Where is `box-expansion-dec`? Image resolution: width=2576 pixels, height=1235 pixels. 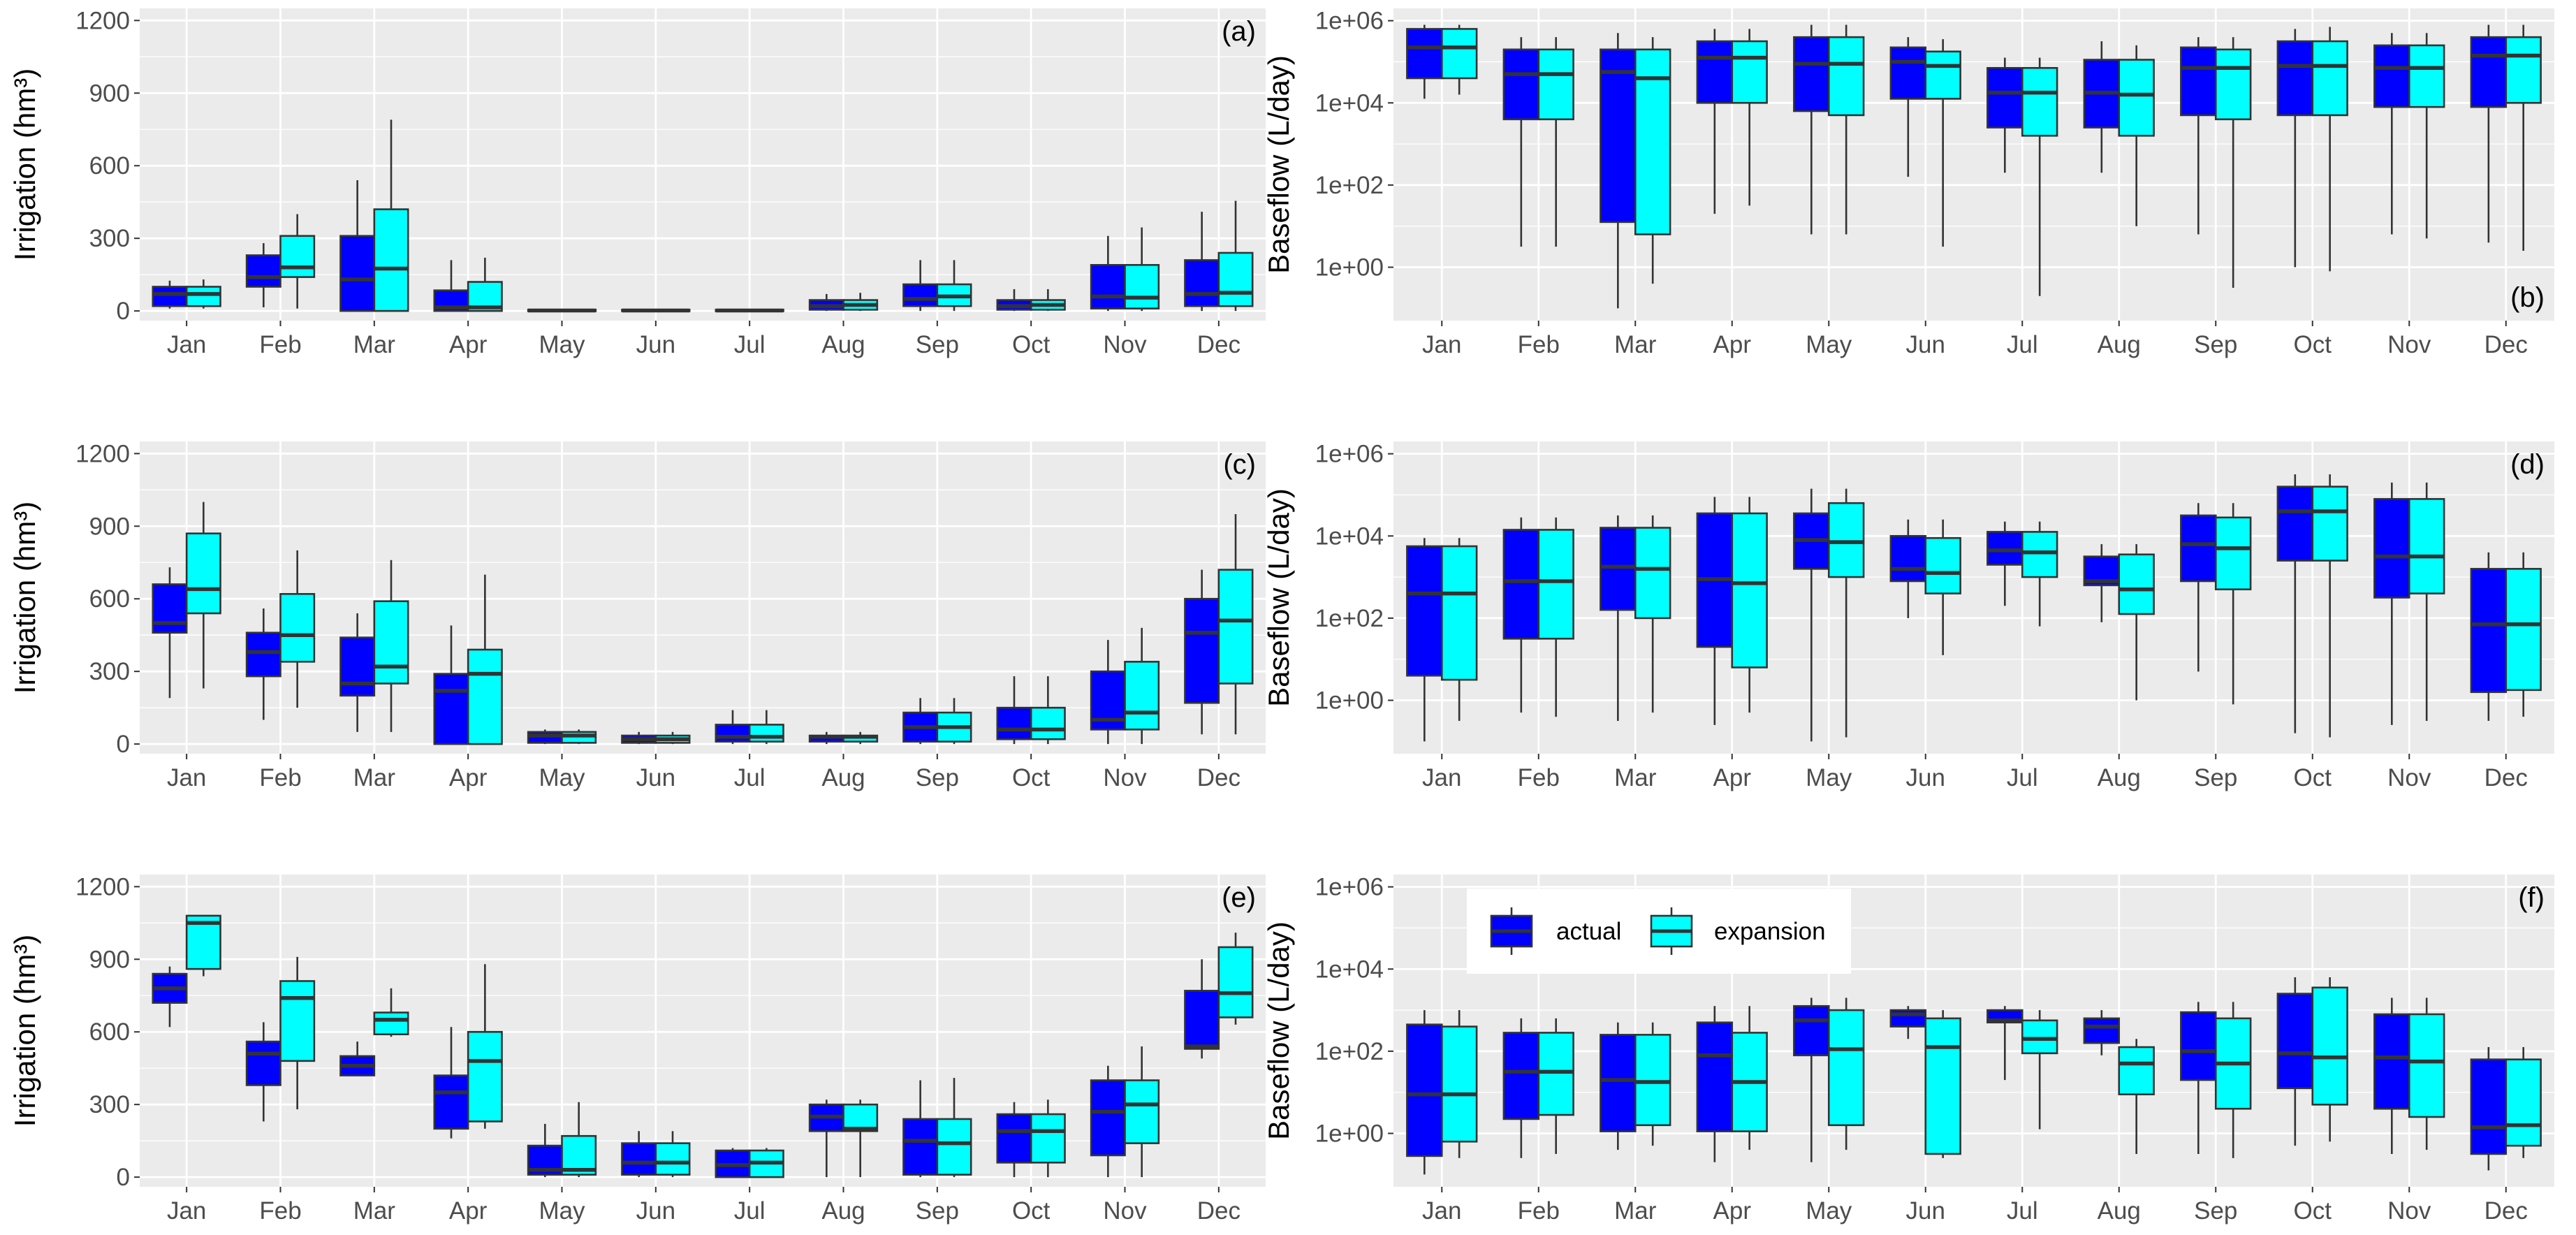 box-expansion-dec is located at coordinates (2523, 137).